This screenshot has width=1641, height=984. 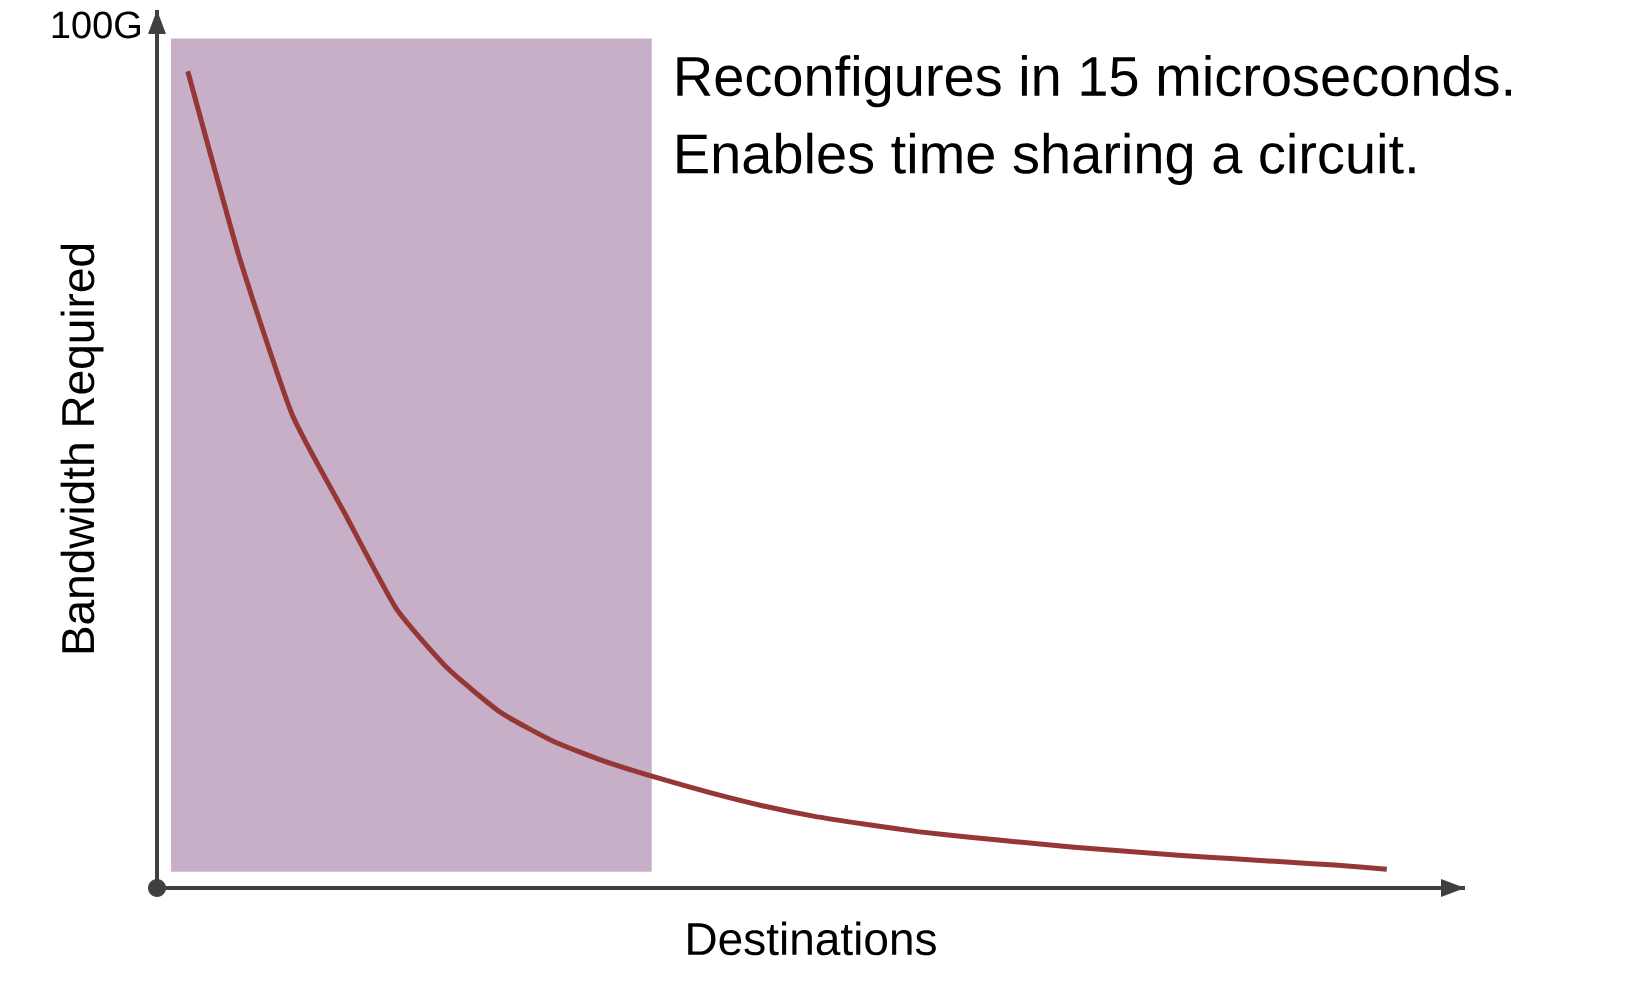 What do you see at coordinates (82, 448) in the screenshot?
I see `y-axis-title: Bandwidth Required` at bounding box center [82, 448].